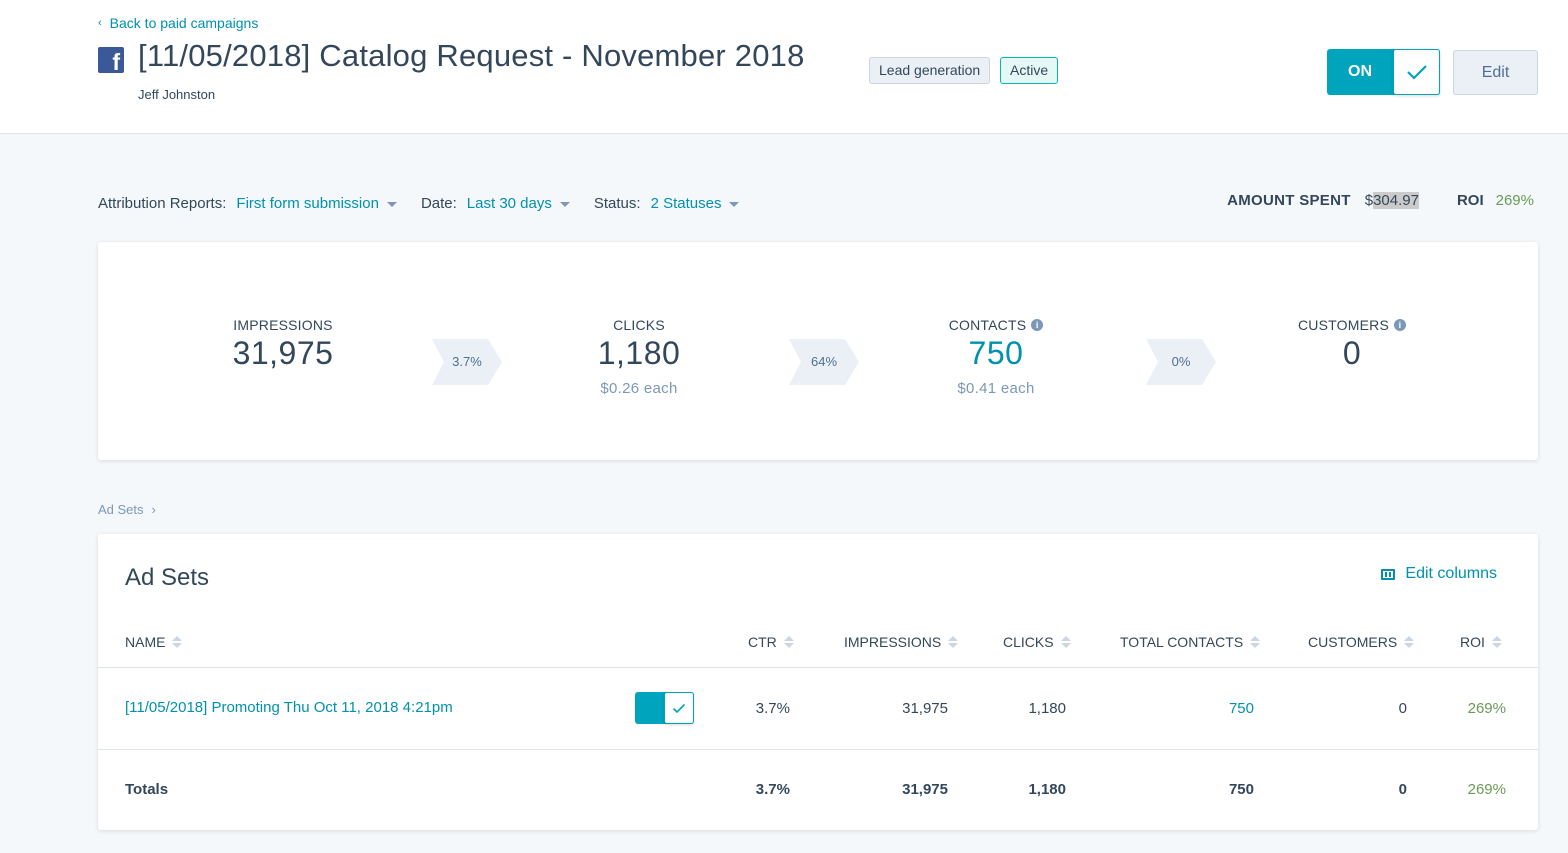  What do you see at coordinates (1352, 353) in the screenshot?
I see `customers-value: 0` at bounding box center [1352, 353].